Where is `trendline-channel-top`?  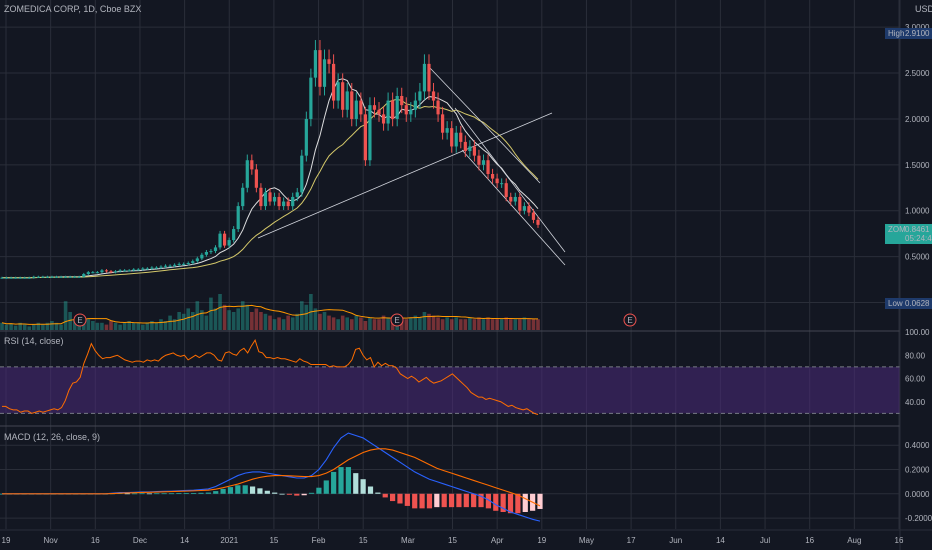 trendline-channel-top is located at coordinates (510, 180).